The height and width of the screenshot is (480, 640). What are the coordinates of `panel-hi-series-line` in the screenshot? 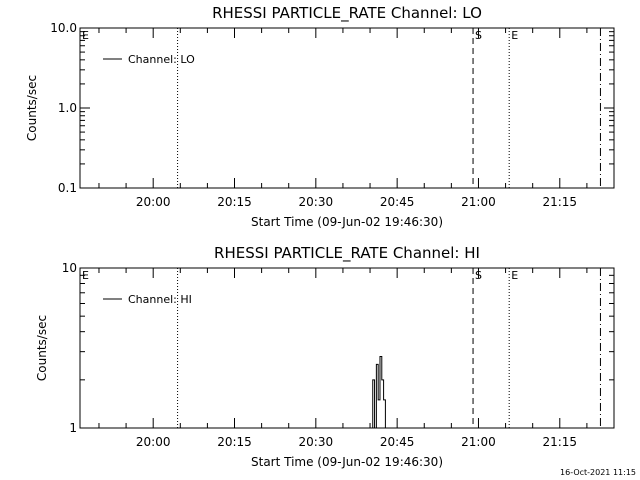 It's located at (379, 392).